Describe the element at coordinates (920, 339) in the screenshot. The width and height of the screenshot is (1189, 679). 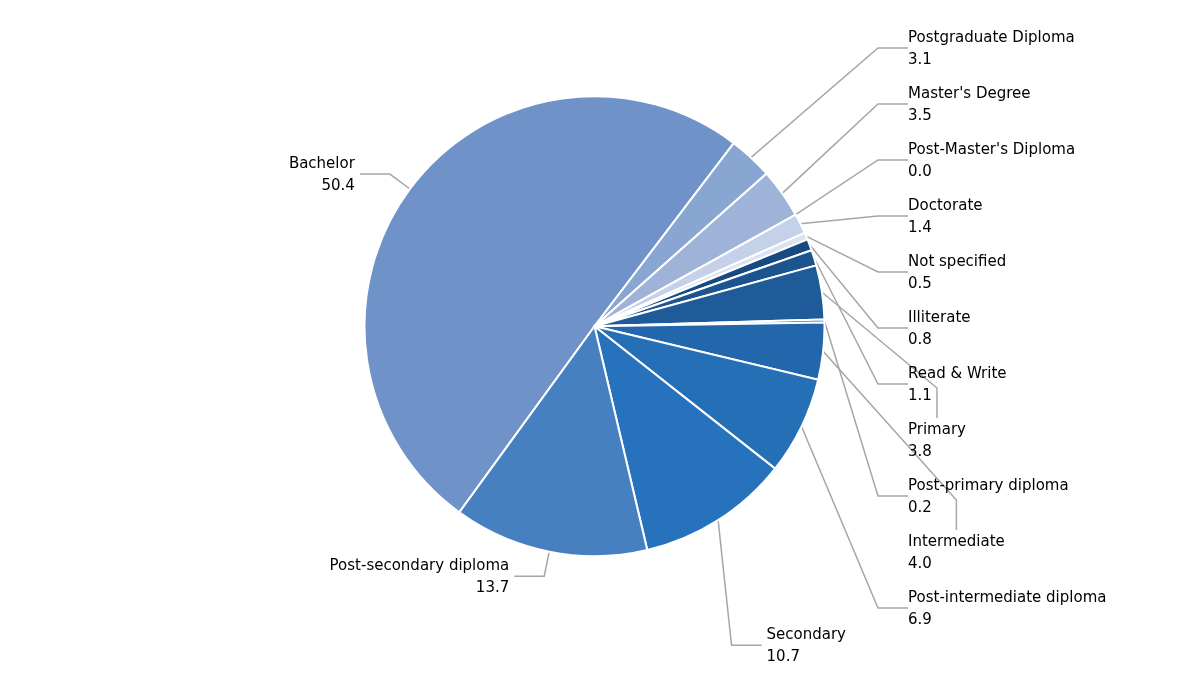
I see `data-label: 0.8` at that location.